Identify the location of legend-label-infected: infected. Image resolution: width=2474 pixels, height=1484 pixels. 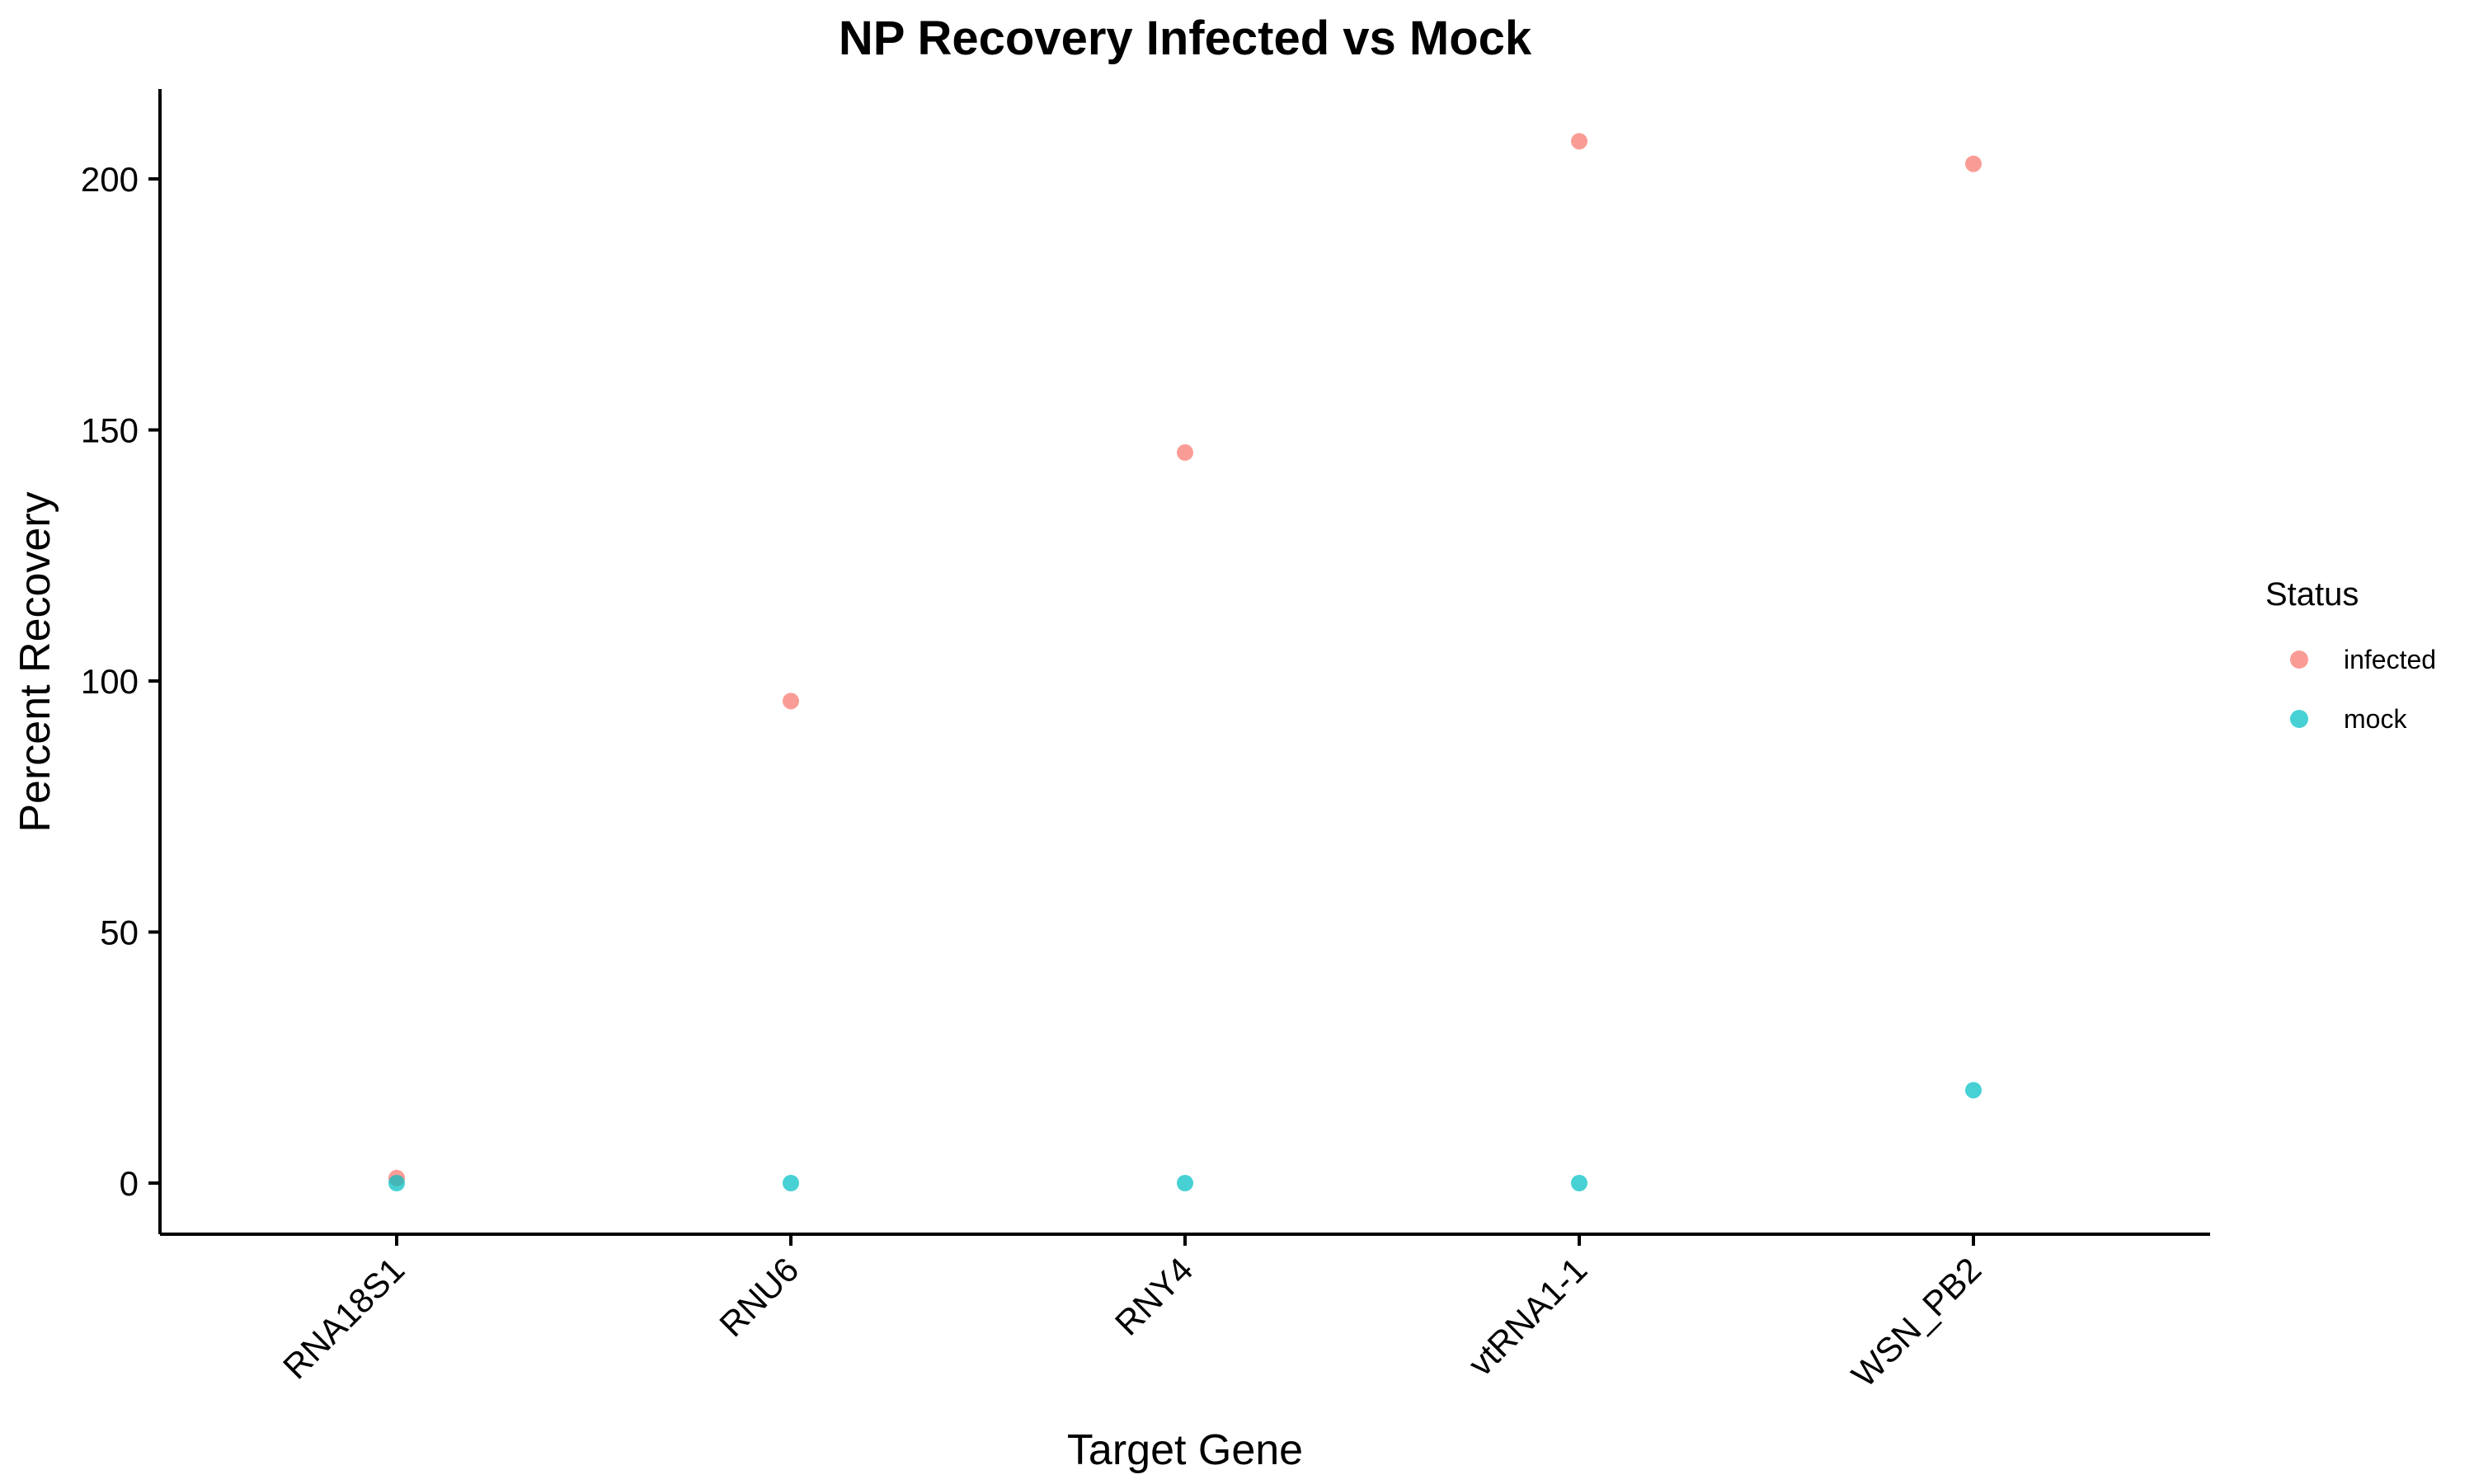
(2390, 659).